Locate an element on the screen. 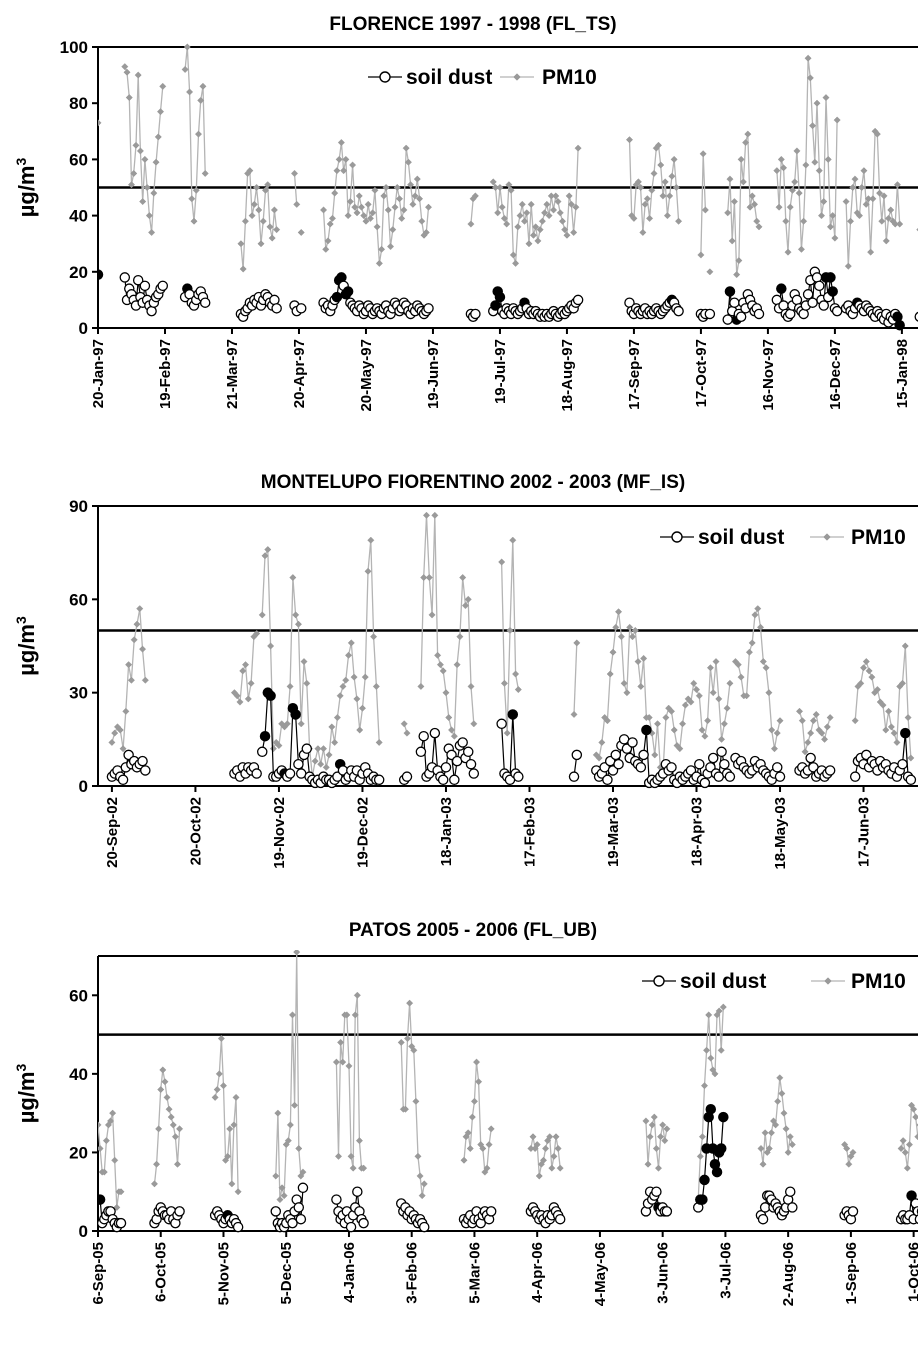 Image resolution: width=918 pixels, height=1348 pixels. legend-soil-marker is located at coordinates (659, 981).